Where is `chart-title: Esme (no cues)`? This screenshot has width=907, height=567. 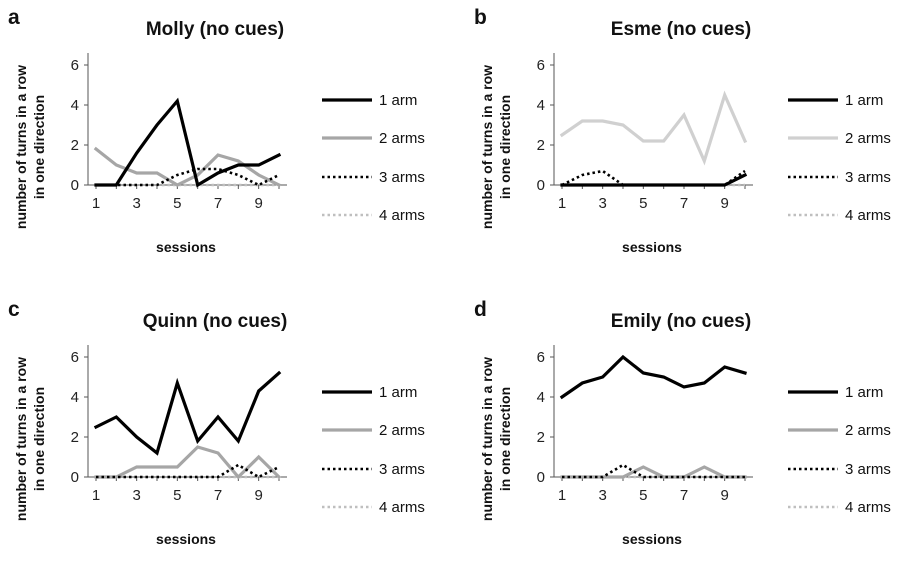
chart-title: Esme (no cues) is located at coordinates (681, 29).